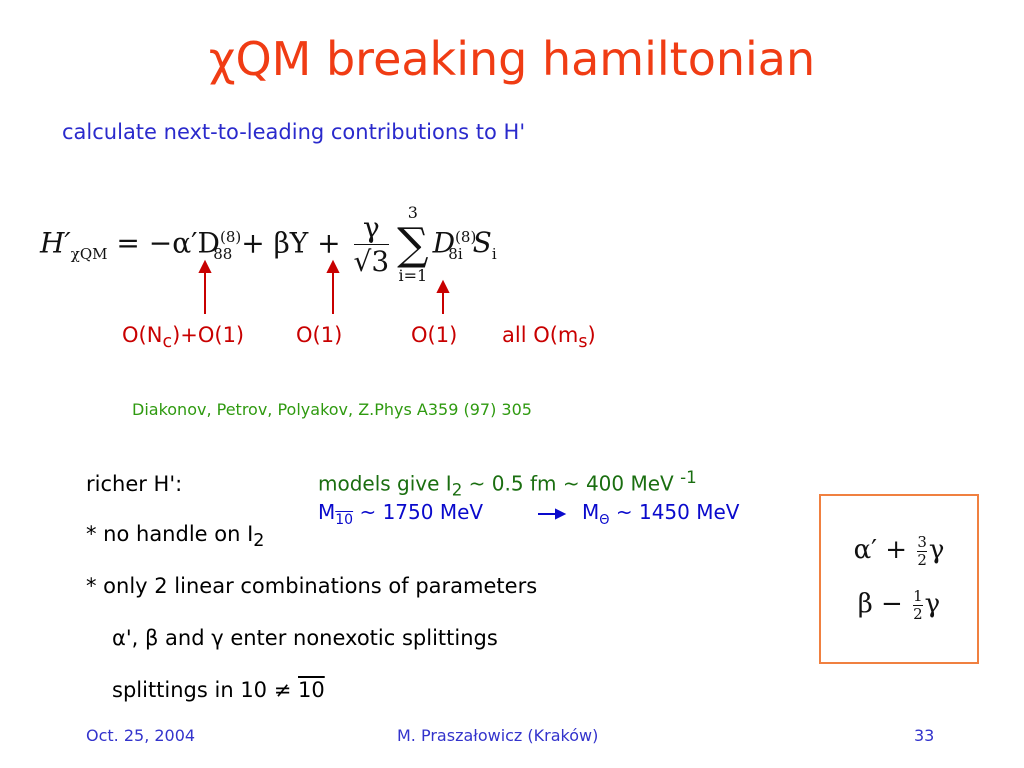 The image size is (1024, 768). I want to click on list-item: α', β and γ enter nonexotic splittings, so click(305, 638).